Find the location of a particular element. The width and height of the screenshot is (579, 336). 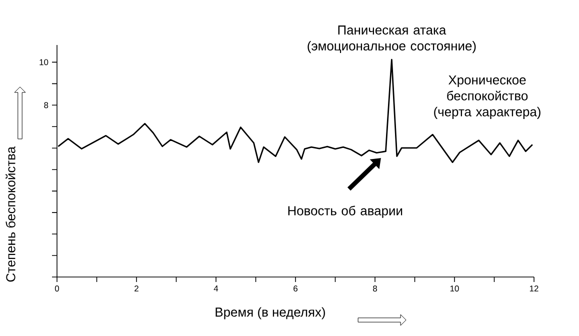

x-tick-label: 10 is located at coordinates (454, 289).